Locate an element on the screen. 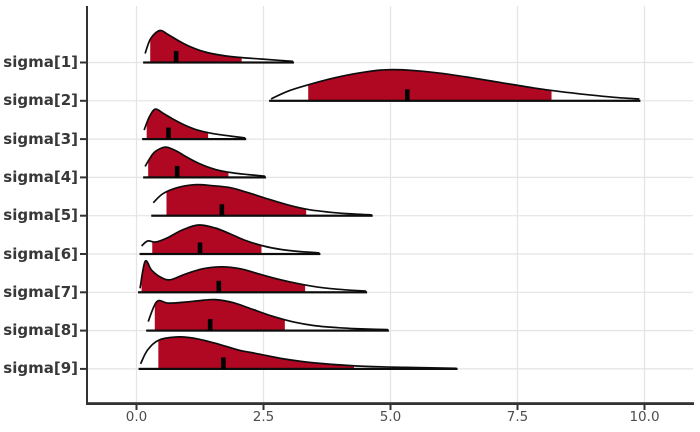  ridge-sigma-4- is located at coordinates (205, 162).